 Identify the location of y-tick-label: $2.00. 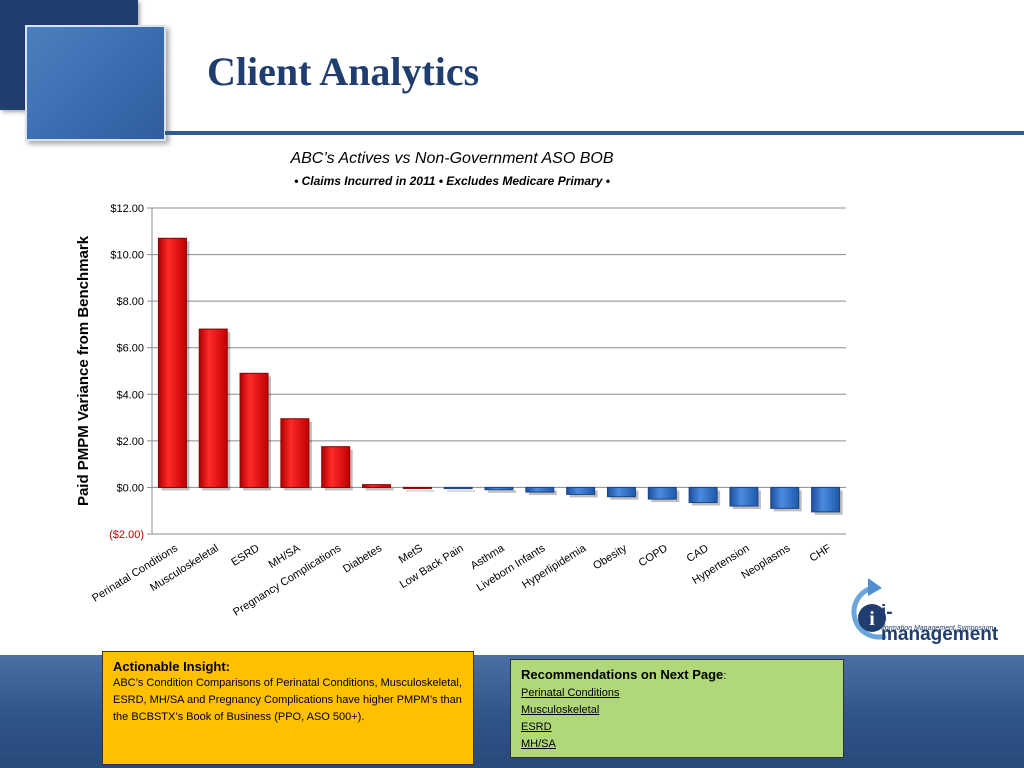
(130, 442).